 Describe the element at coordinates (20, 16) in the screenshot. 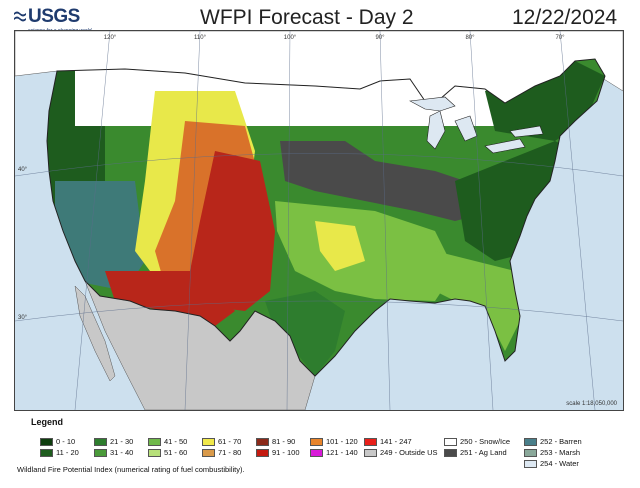

I see `usgs-wave-icon` at that location.